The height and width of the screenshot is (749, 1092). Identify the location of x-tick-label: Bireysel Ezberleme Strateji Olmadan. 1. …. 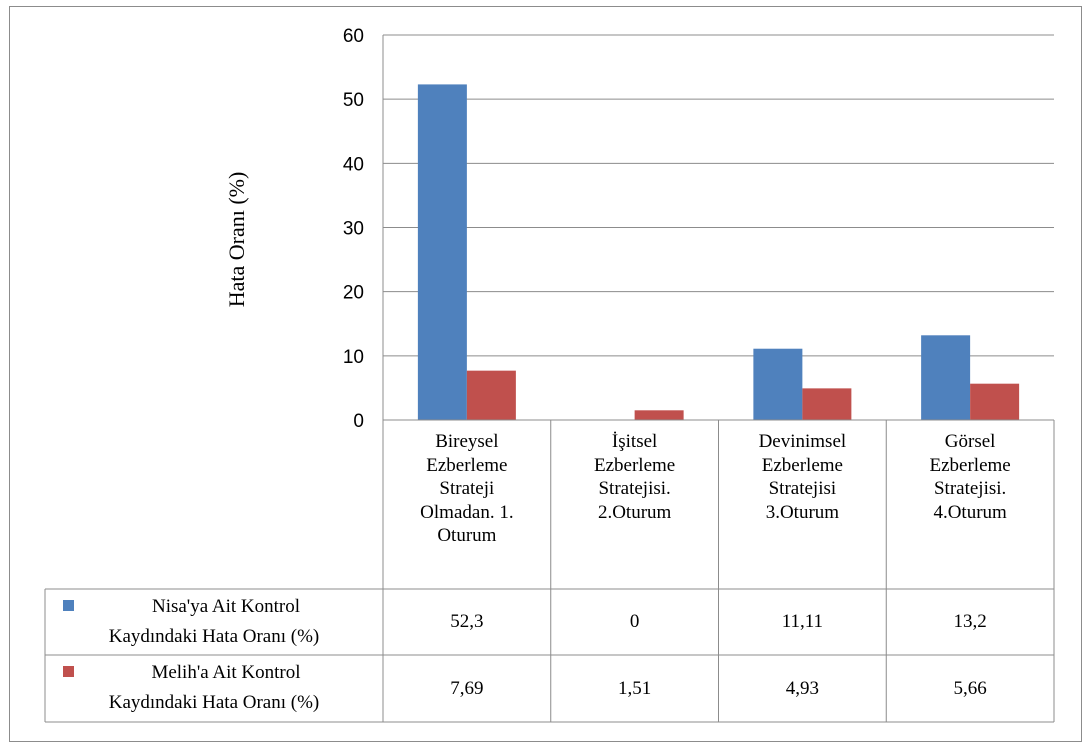
(467, 488).